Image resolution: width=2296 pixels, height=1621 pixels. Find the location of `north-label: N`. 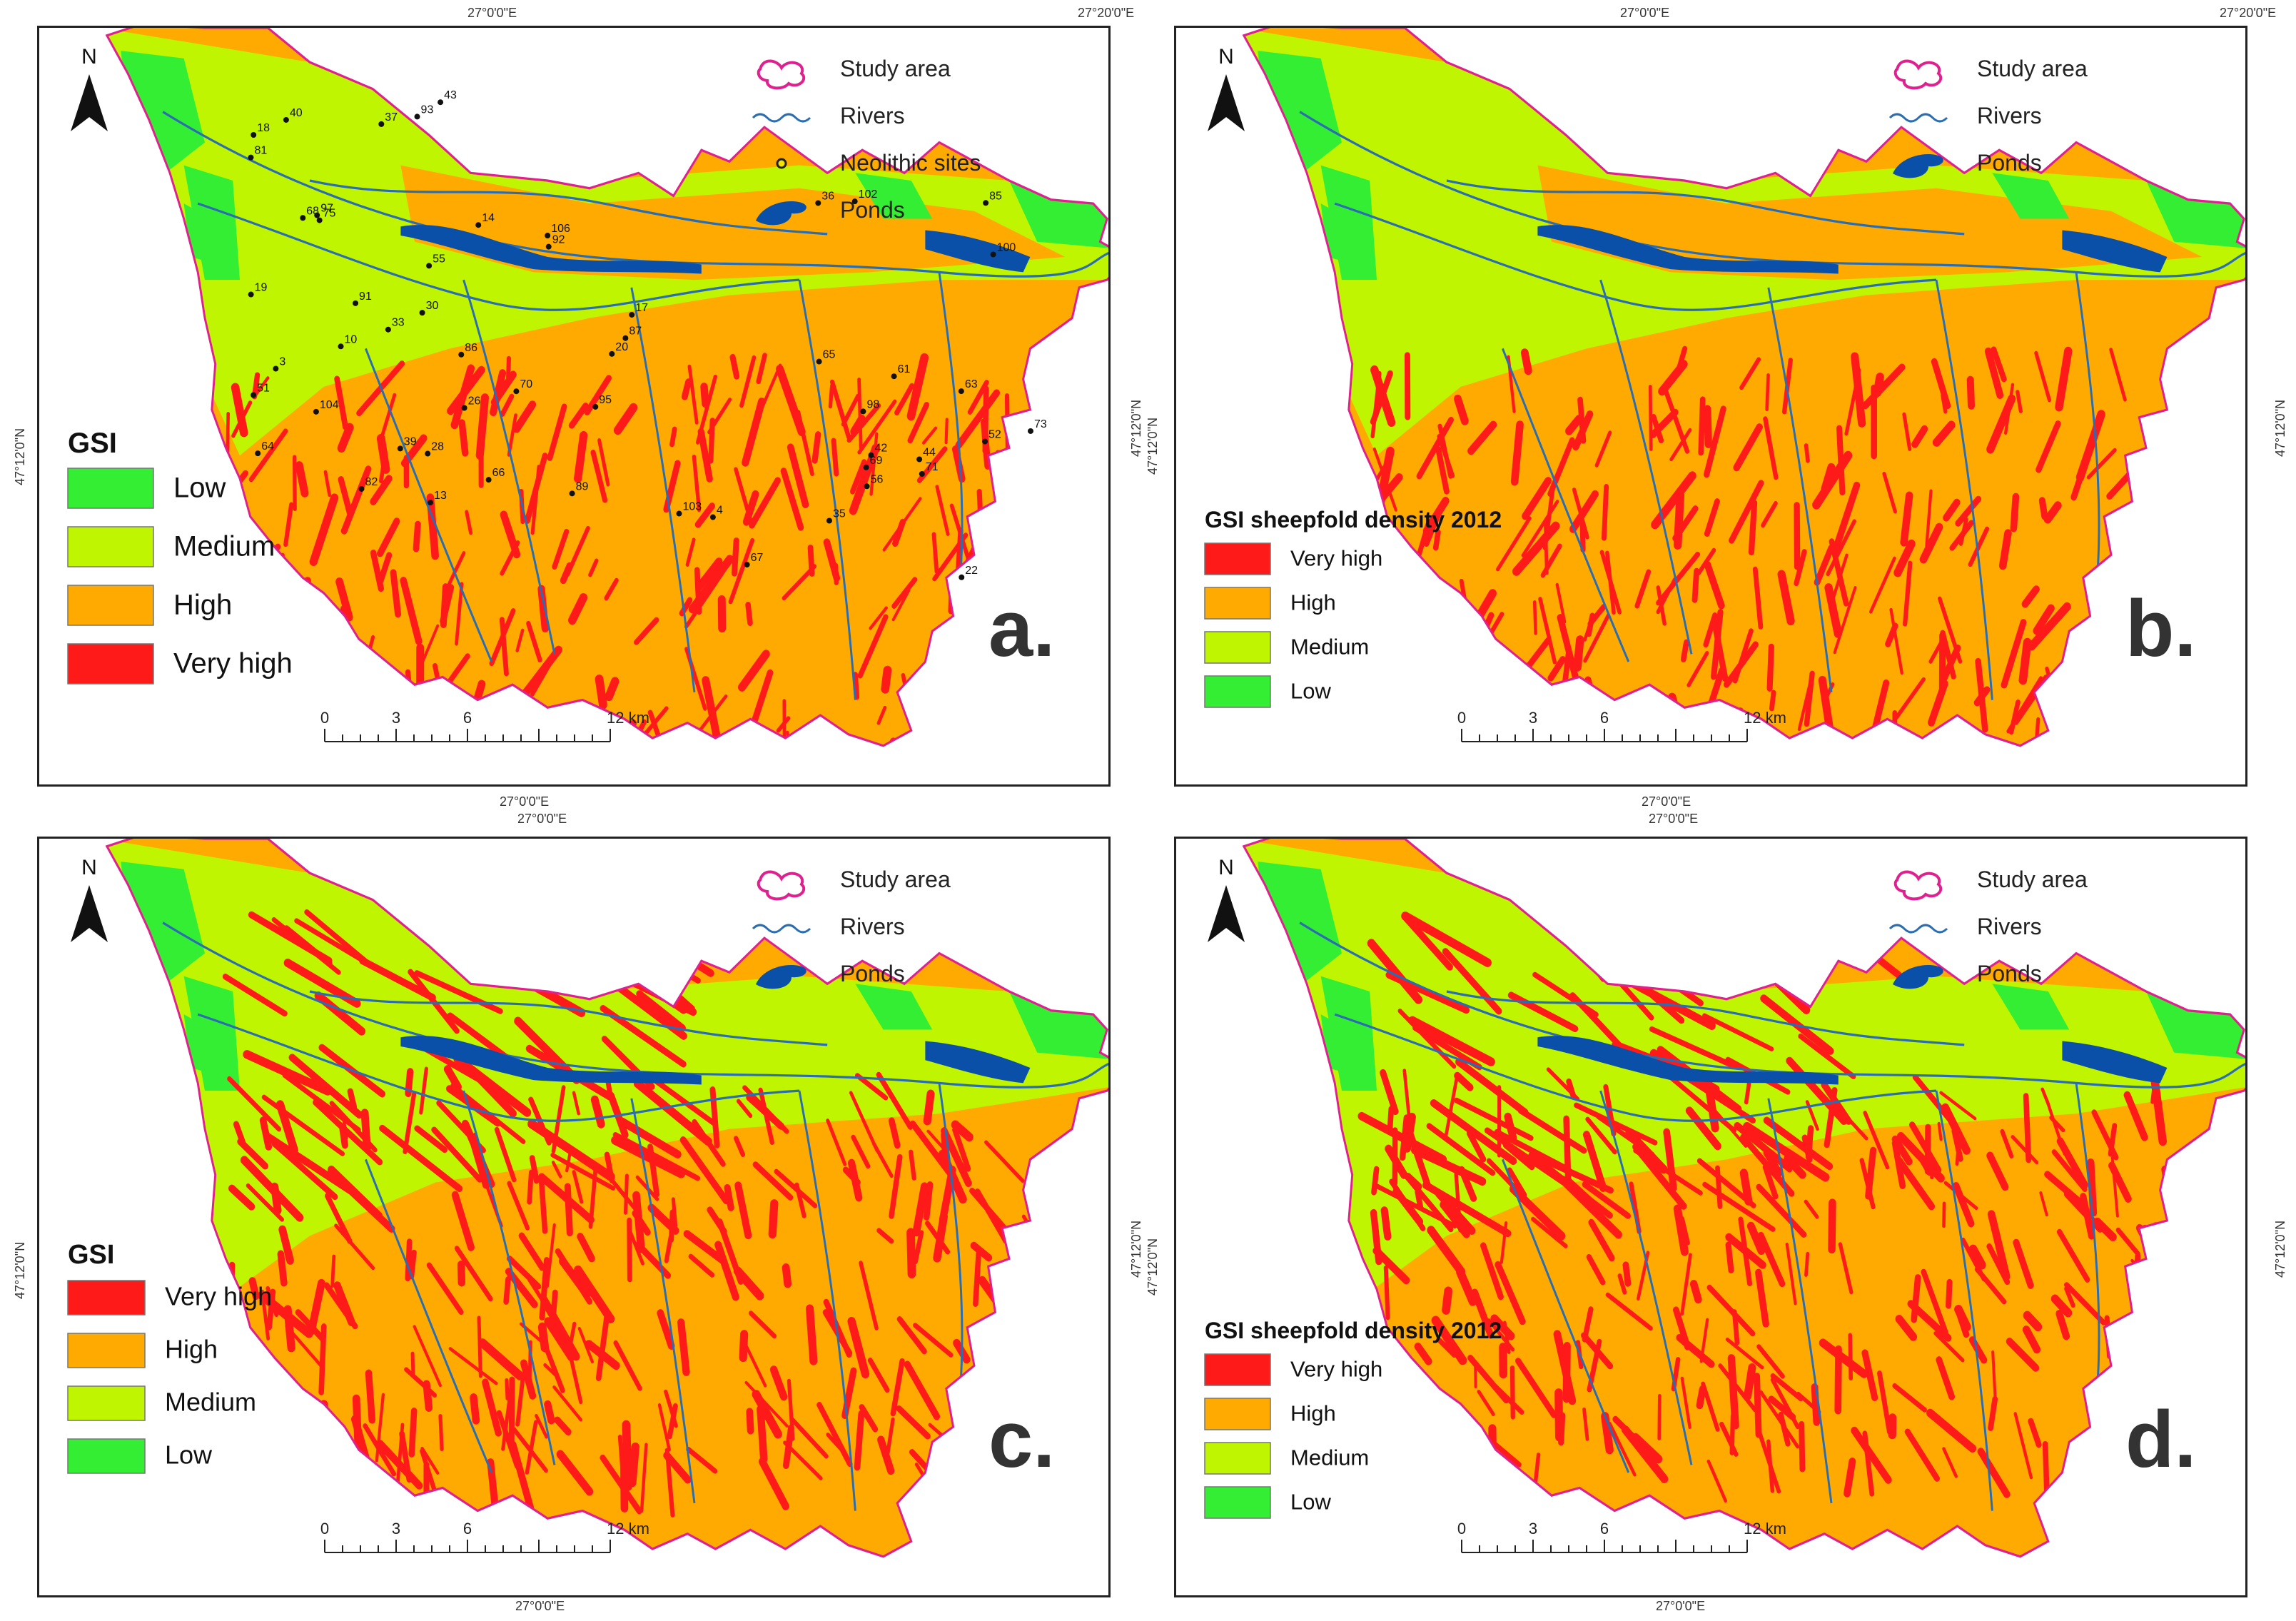

north-label: N is located at coordinates (1226, 57).